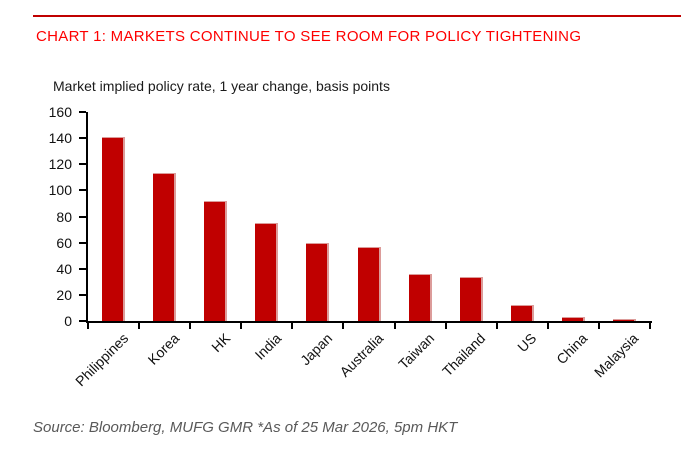 This screenshot has width=691, height=470. I want to click on x-axis-label-japan: Japan, so click(316, 349).